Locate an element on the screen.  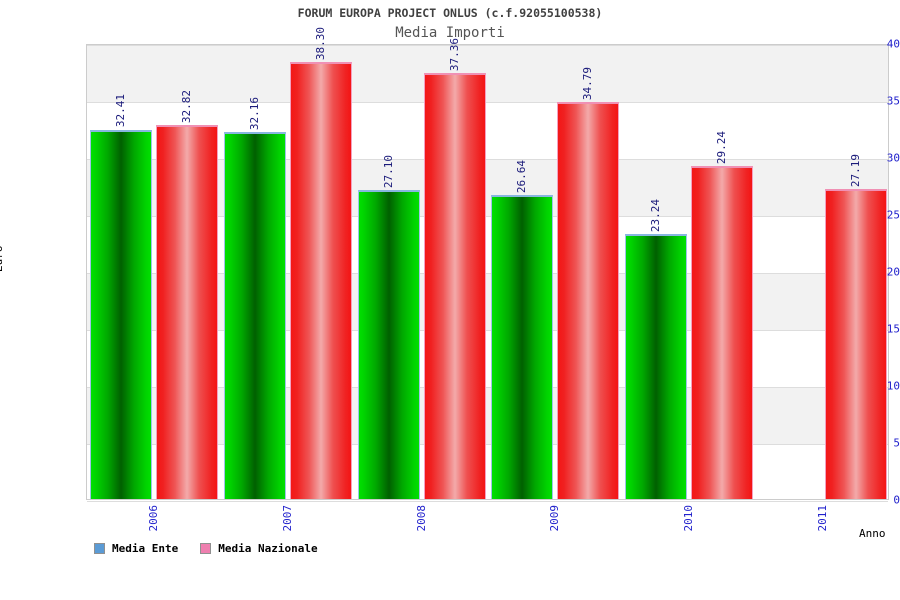
bar-2009-nazionale: 34.79 is located at coordinates (588, 283).